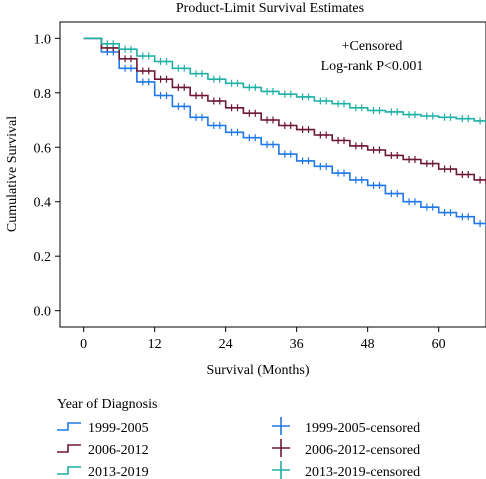  Describe the element at coordinates (118, 428) in the screenshot. I see `legend-label: 1999-2005` at that location.